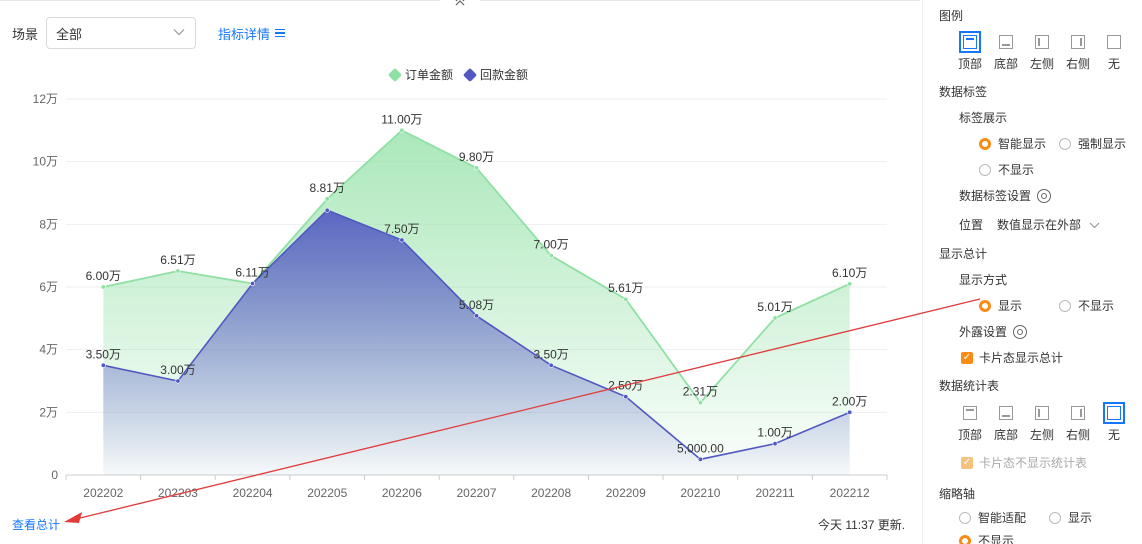 This screenshot has width=1142, height=544. I want to click on legend-item-payment: 回款金额, so click(495, 74).